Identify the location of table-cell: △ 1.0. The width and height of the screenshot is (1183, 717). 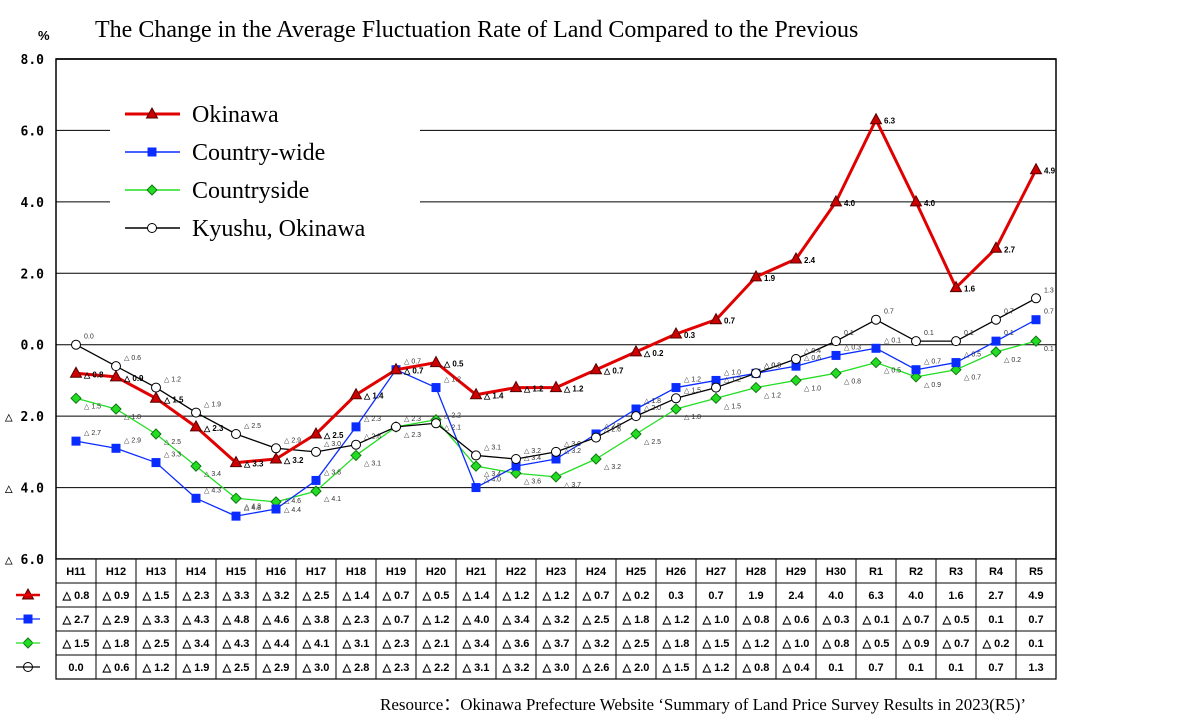
(716, 620).